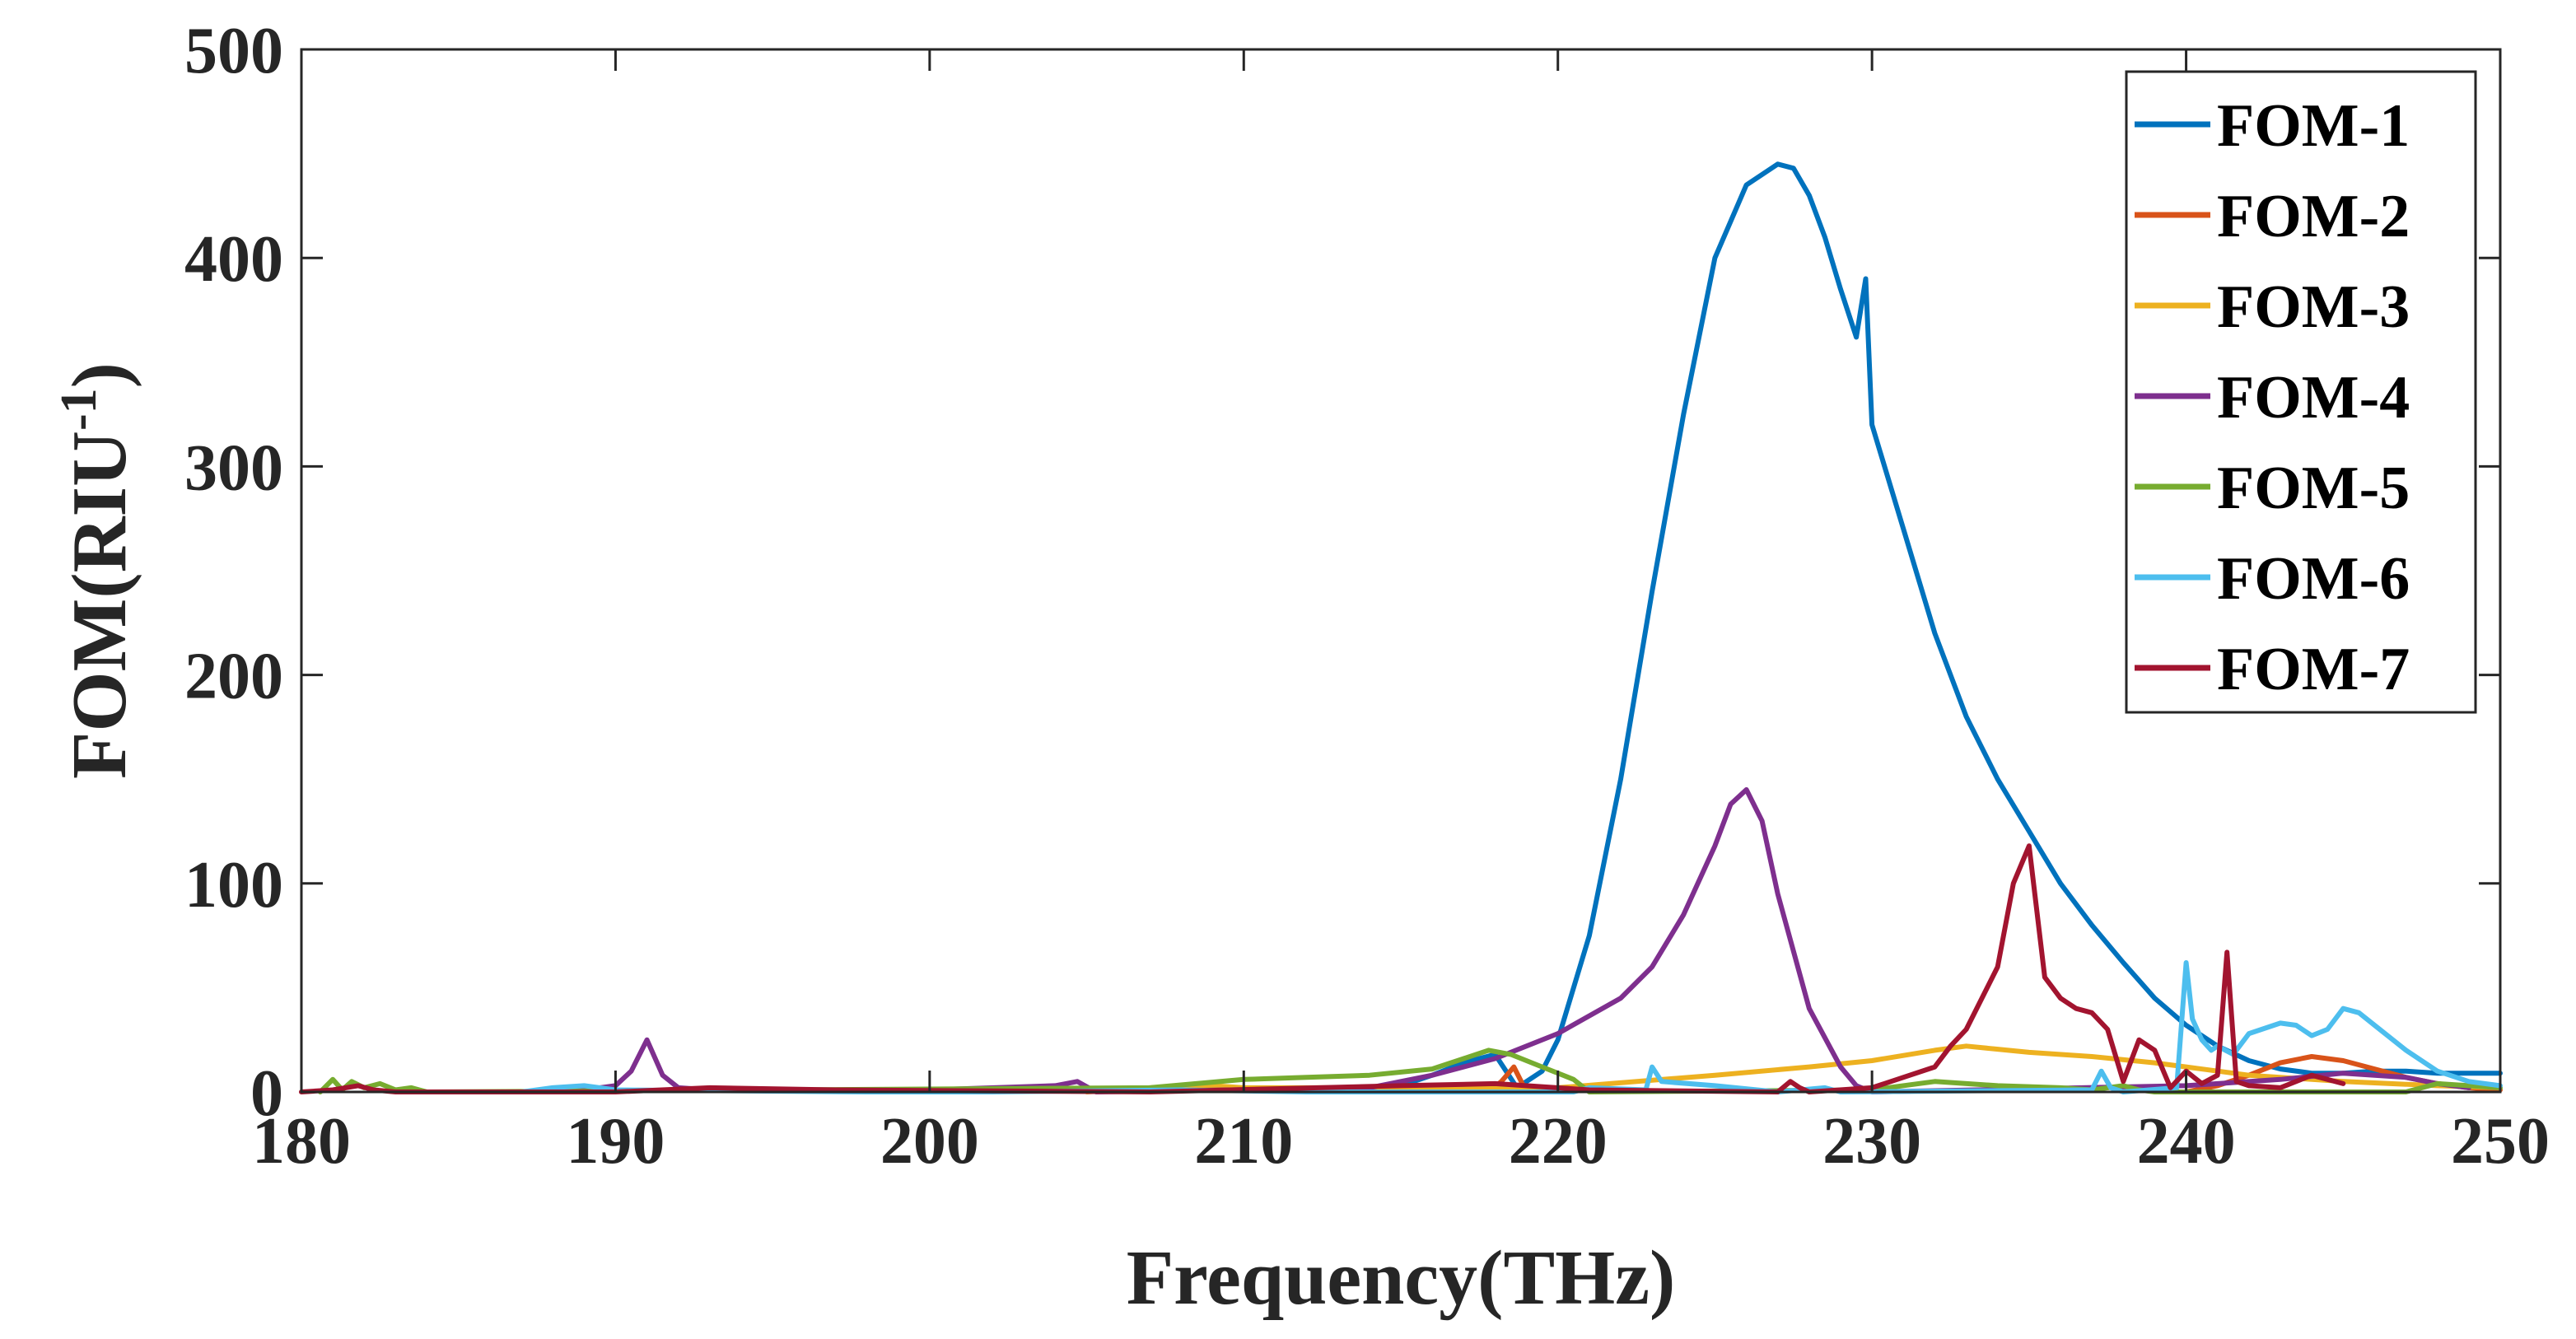 The height and width of the screenshot is (1339, 2576). I want to click on x-tick-label: 200, so click(929, 1141).